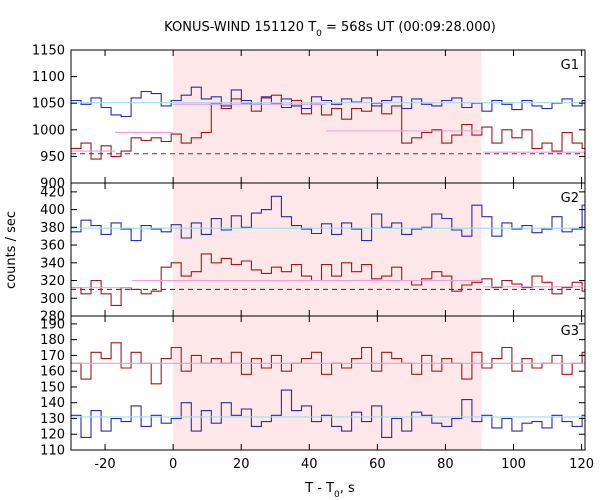 Image resolution: width=600 pixels, height=500 pixels. Describe the element at coordinates (309, 464) in the screenshot. I see `x-tick-label: 40` at that location.